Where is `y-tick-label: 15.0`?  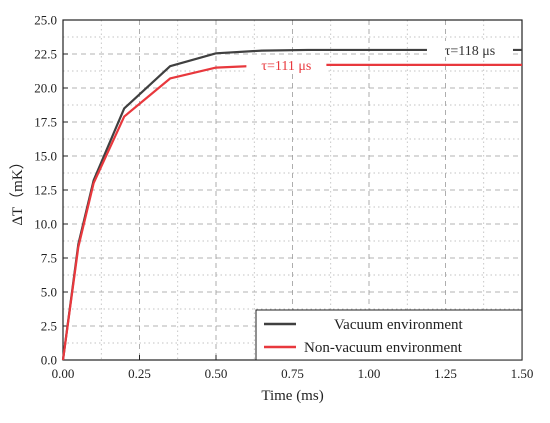 y-tick-label: 15.0 is located at coordinates (45, 156).